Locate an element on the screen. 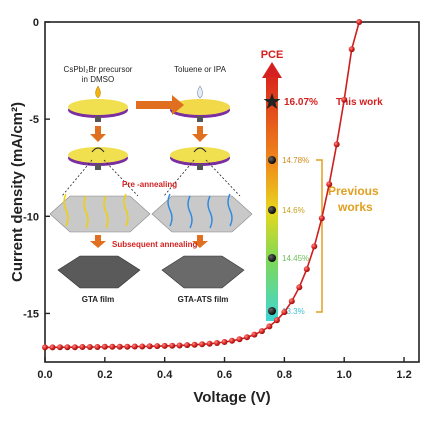 This screenshot has height=429, width=429. this-work-label: This work is located at coordinates (359, 102).